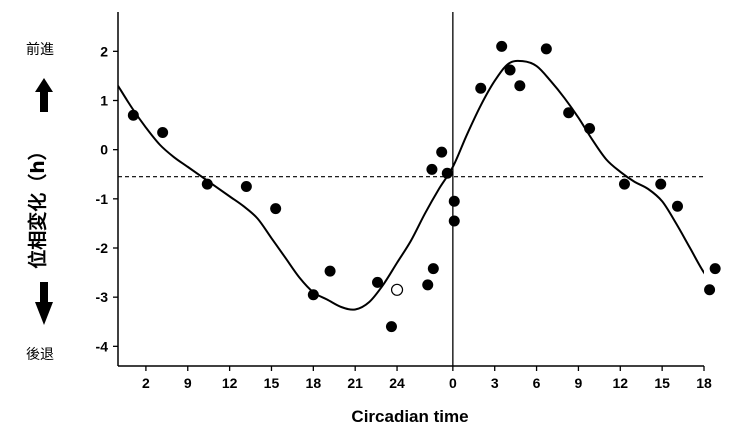 The image size is (752, 442). I want to click on y-tick-label: 1, so click(104, 101).